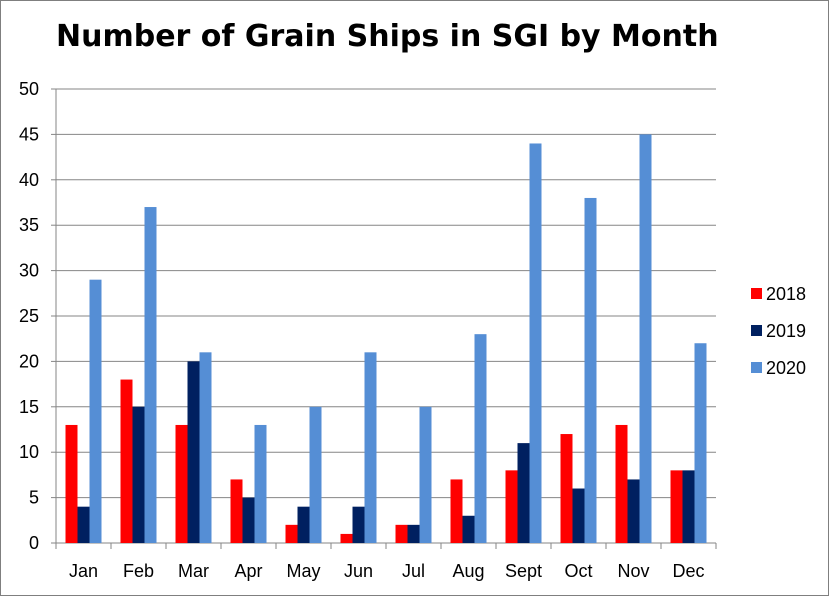  I want to click on y-tick-label: 50, so click(29, 89).